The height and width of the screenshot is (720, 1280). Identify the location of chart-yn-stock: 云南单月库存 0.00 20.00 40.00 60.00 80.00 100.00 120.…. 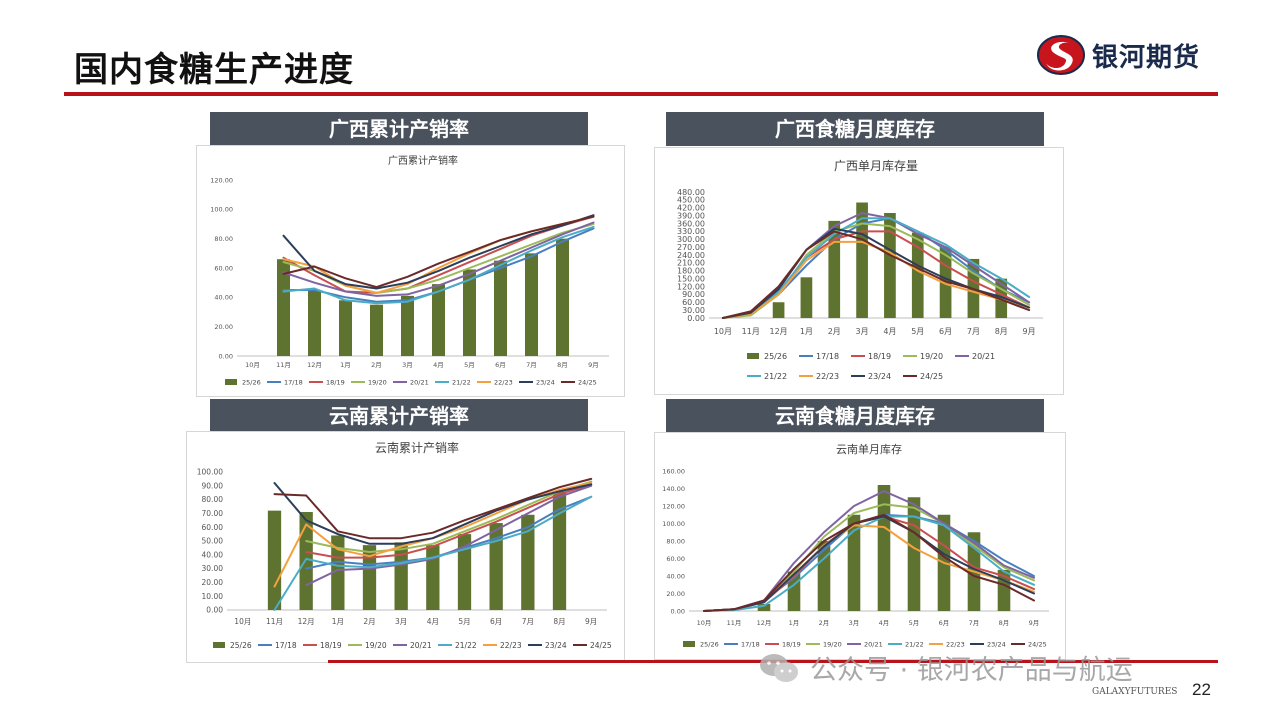
(860, 546).